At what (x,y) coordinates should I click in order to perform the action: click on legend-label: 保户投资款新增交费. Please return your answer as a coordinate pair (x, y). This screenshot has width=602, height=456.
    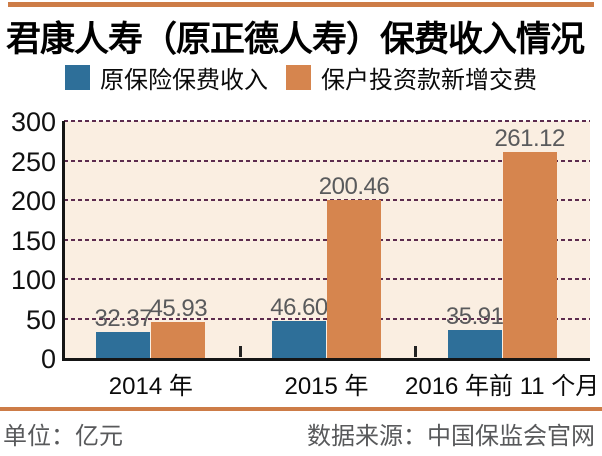
    Looking at the image, I should click on (429, 80).